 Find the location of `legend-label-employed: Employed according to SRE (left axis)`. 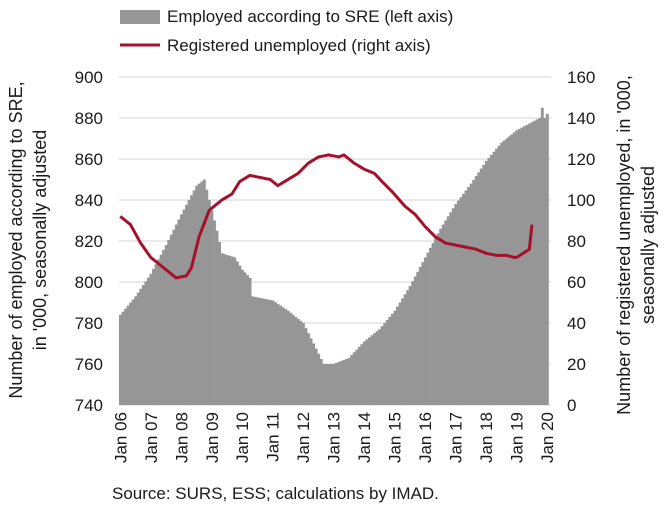

legend-label-employed: Employed according to SRE (left axis) is located at coordinates (310, 16).